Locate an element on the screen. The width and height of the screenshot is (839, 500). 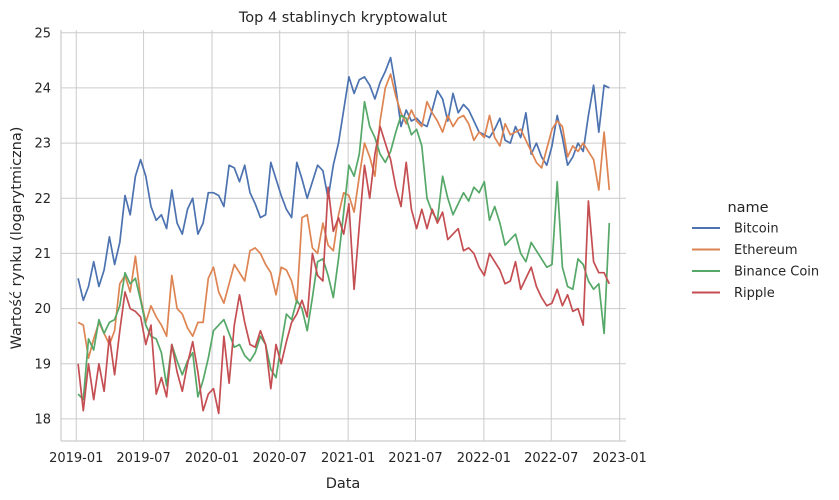
y-tick-label: 25 is located at coordinates (42, 33).